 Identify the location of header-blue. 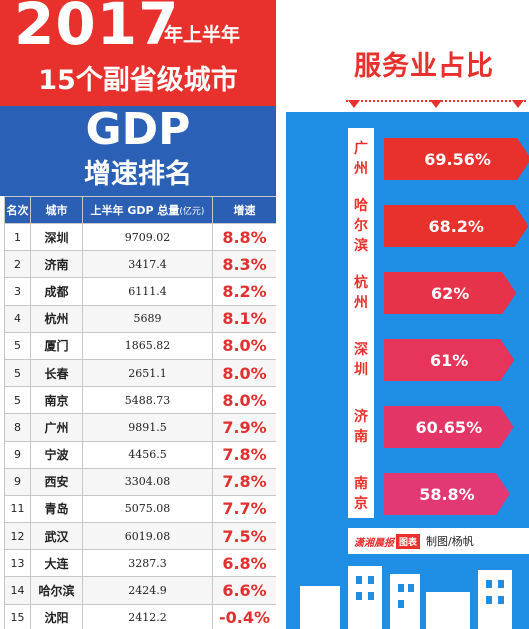
(138, 151).